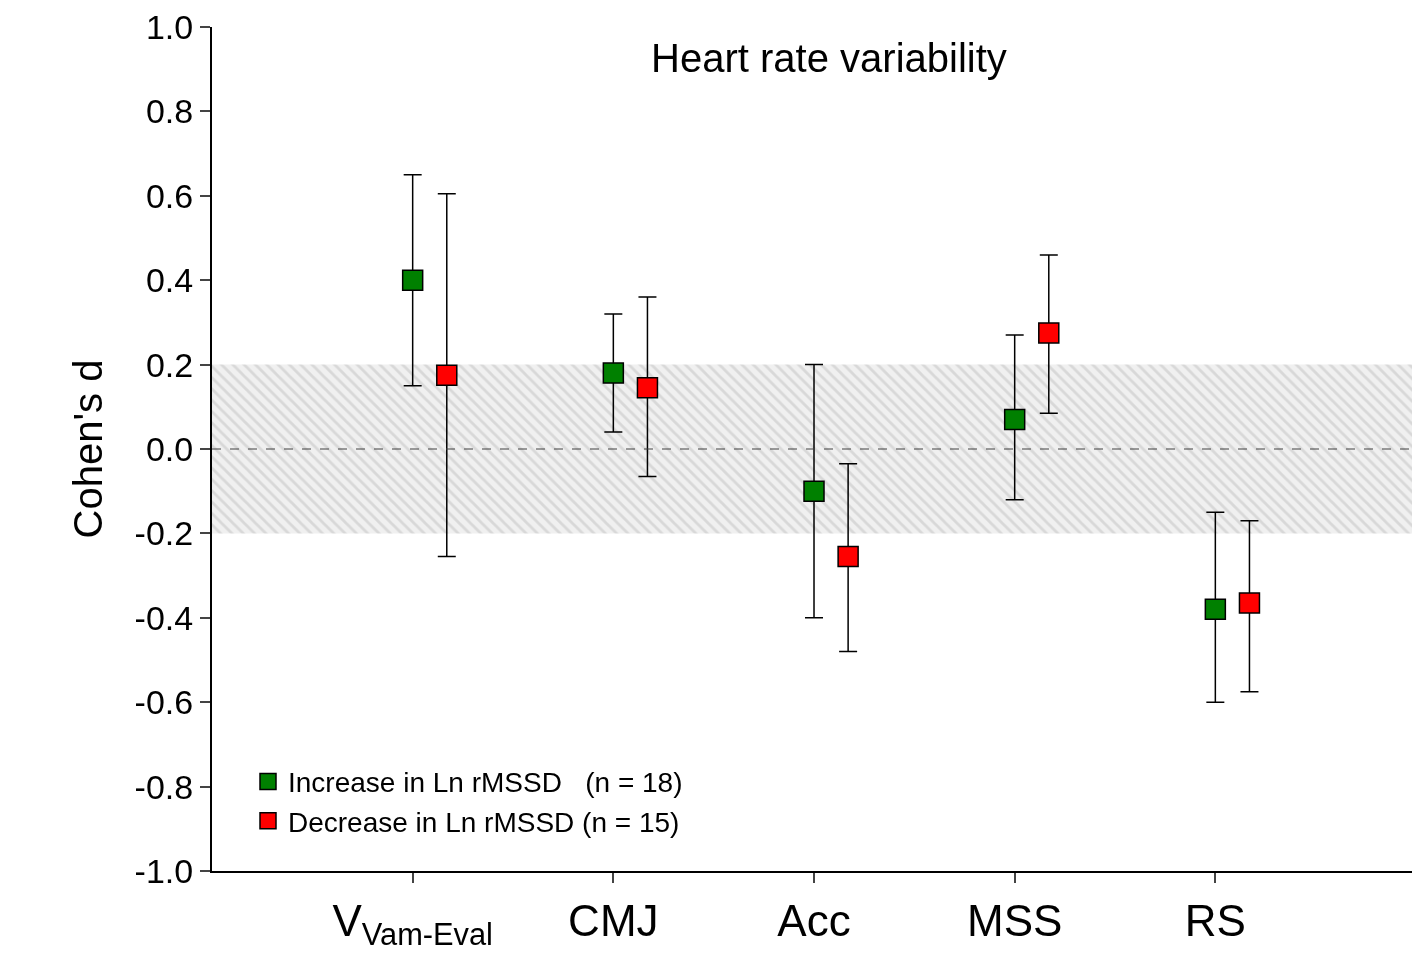  I want to click on chart-title: Heart rate variability, so click(829, 57).